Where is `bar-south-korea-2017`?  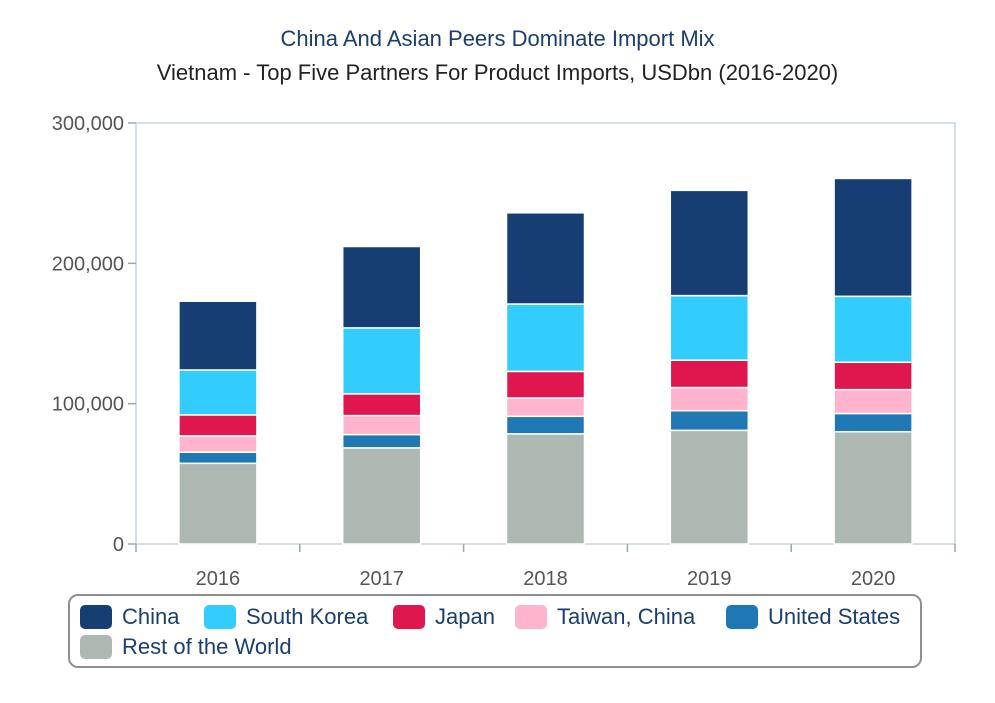 bar-south-korea-2017 is located at coordinates (381, 361).